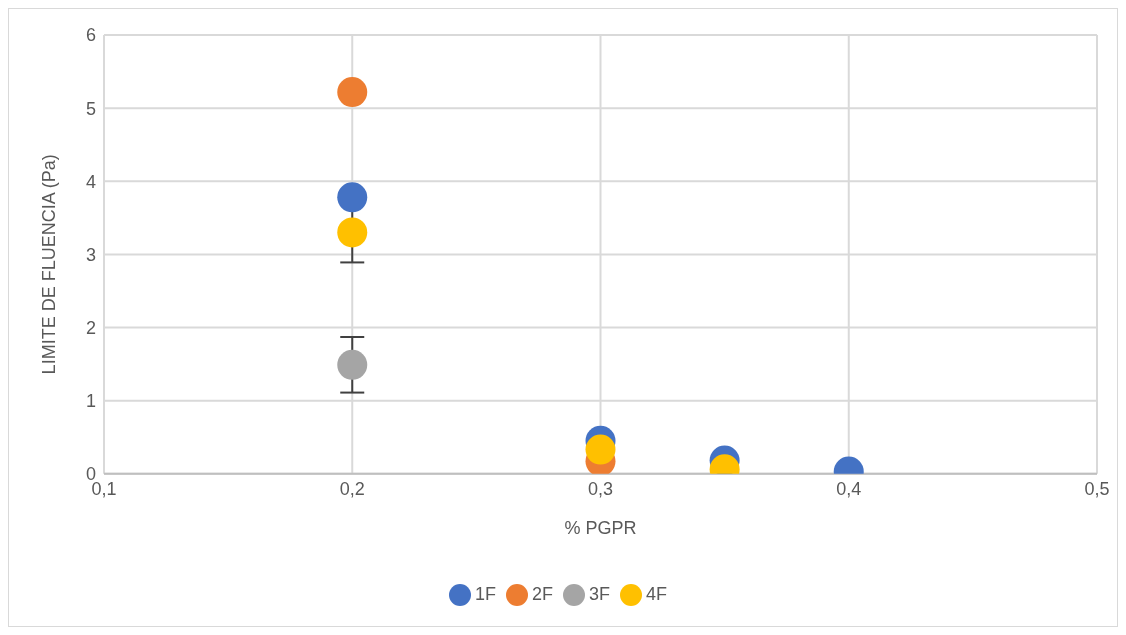  I want to click on legend-label: 1F, so click(485, 593).